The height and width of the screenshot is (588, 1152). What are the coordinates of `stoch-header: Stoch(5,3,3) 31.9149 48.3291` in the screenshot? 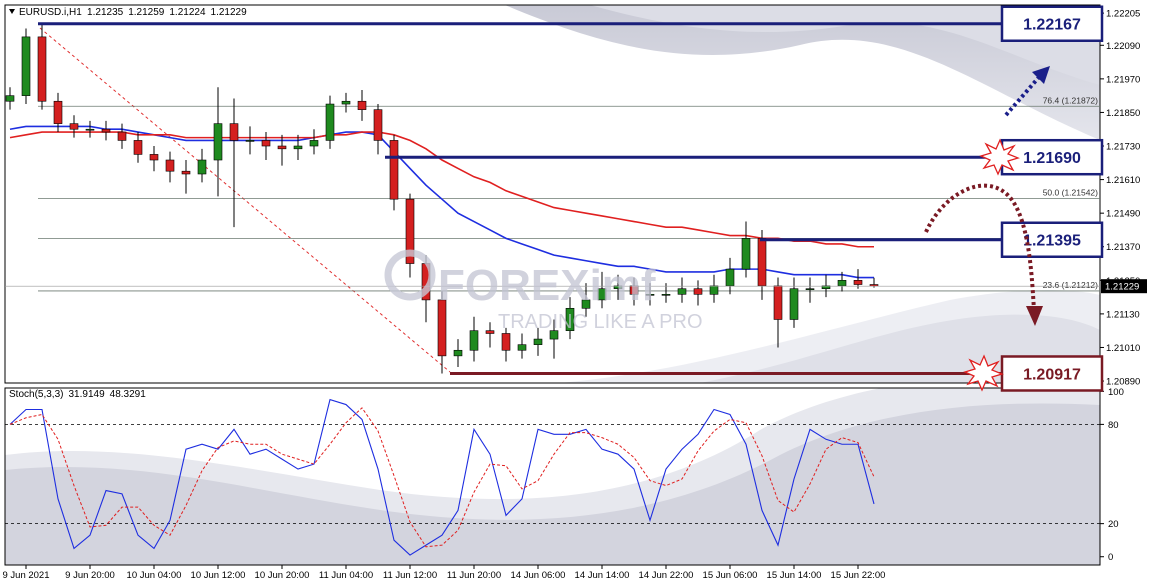 It's located at (77, 394).